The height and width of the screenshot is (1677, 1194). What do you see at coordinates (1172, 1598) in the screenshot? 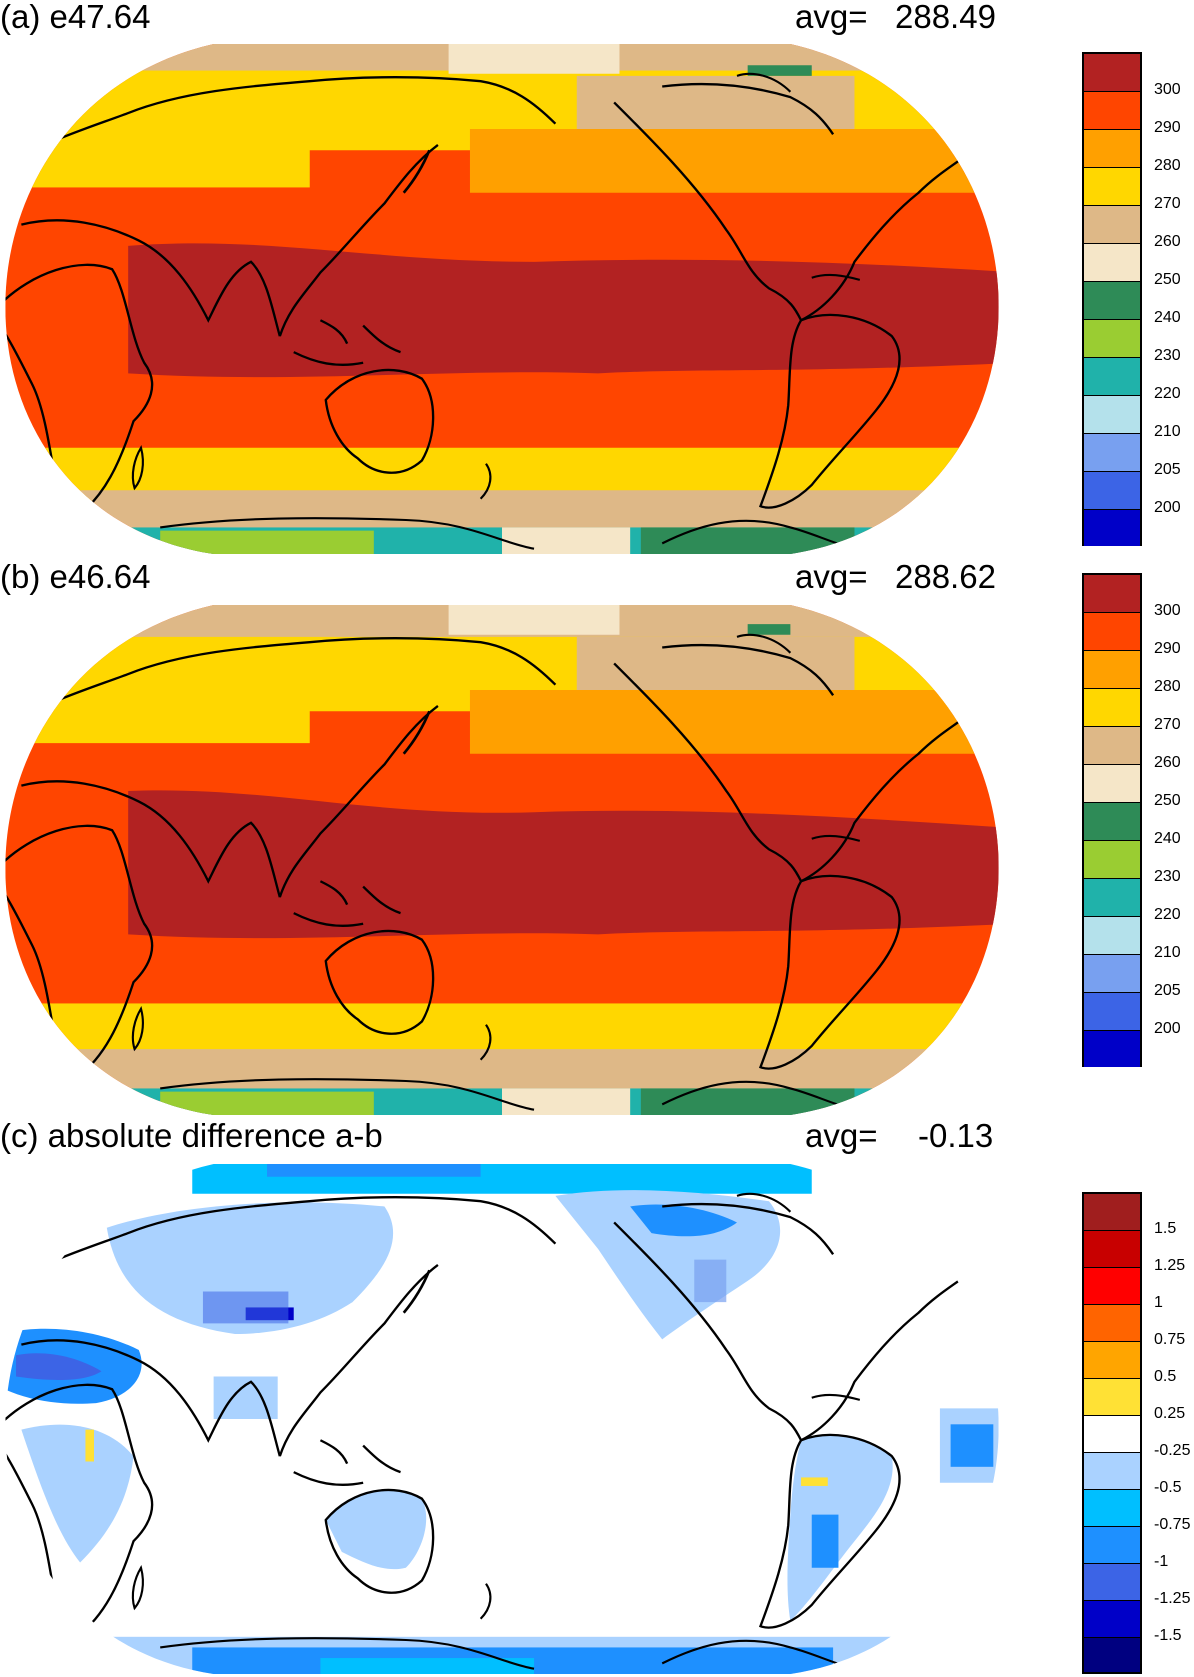
I see `colorbar-label: -1.25` at bounding box center [1172, 1598].